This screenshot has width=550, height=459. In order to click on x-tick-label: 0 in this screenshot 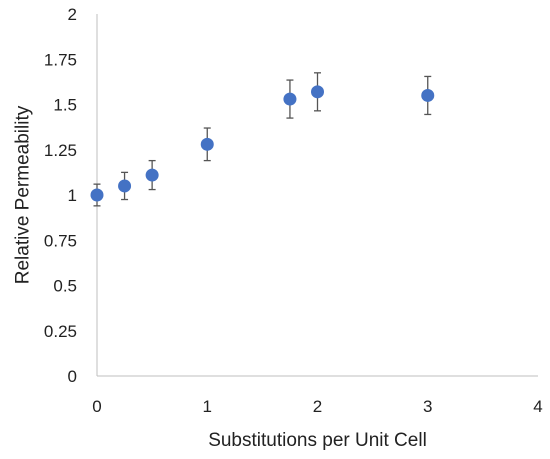, I will do `click(96, 406)`.